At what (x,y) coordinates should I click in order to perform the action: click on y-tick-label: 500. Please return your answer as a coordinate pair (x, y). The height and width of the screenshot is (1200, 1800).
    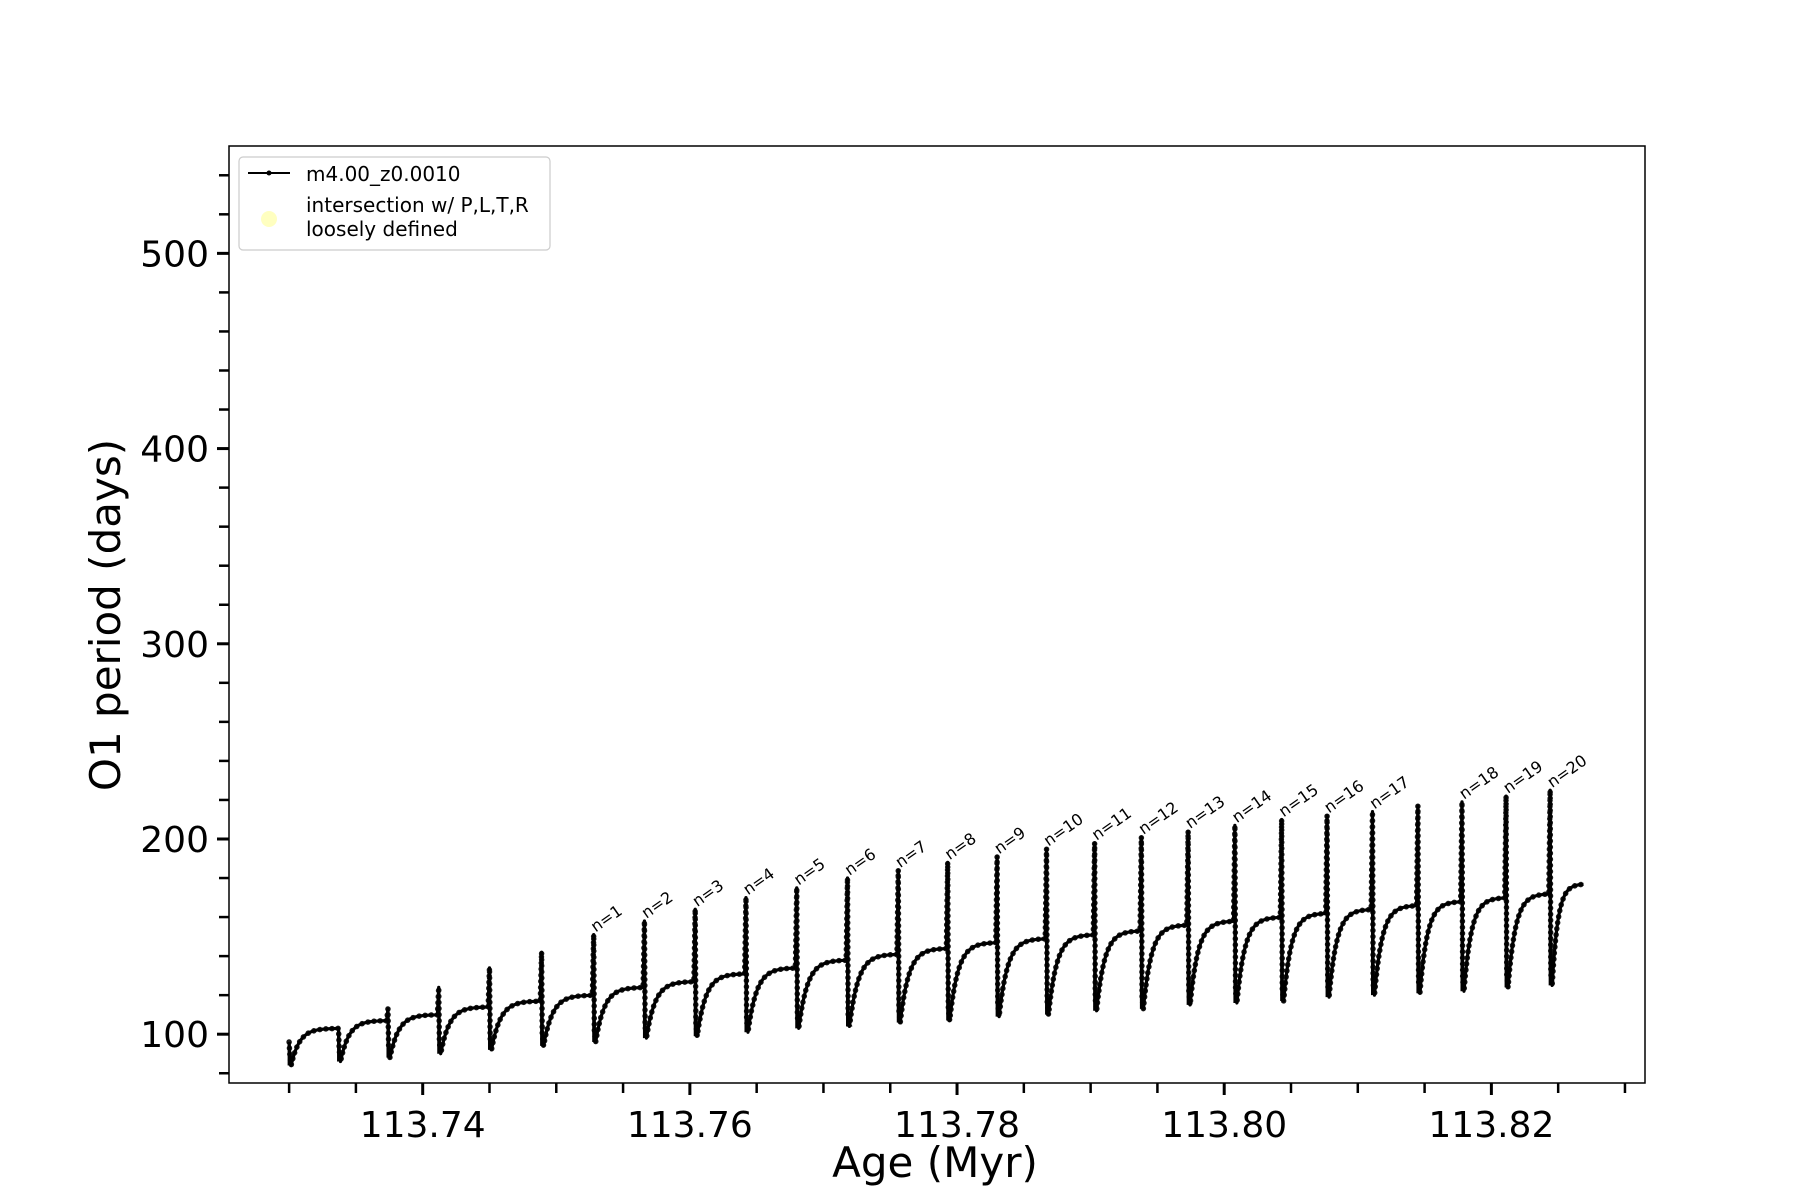
    Looking at the image, I should click on (174, 254).